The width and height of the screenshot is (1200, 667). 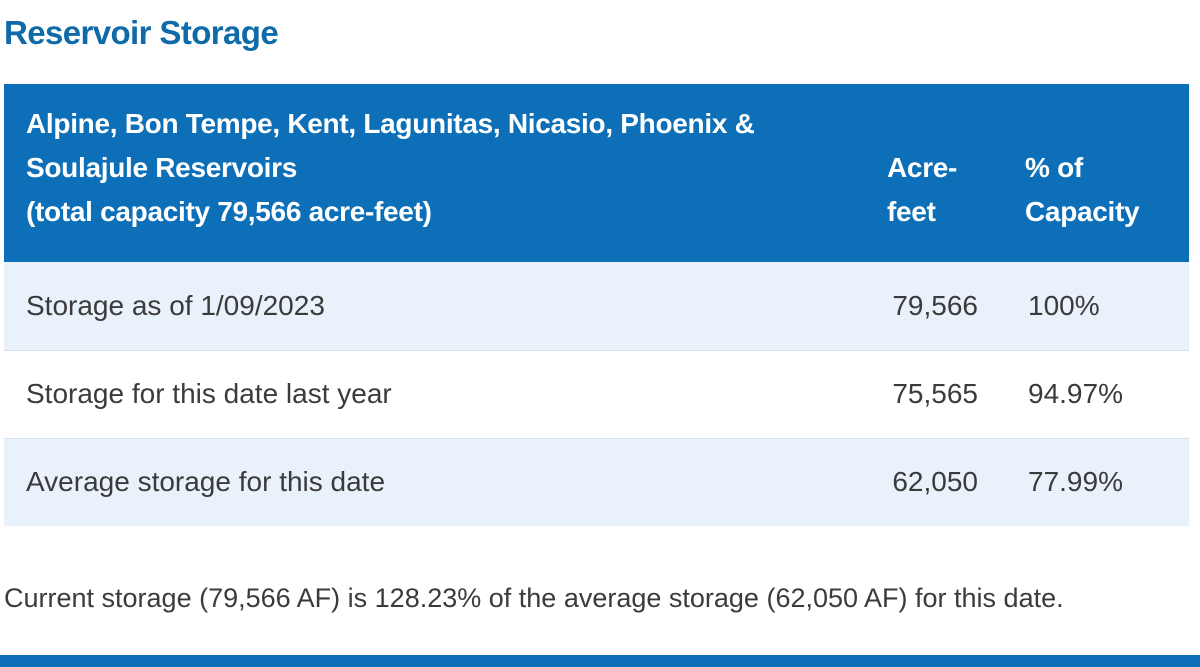 What do you see at coordinates (162, 167) in the screenshot?
I see `reservoirs-header-line-2: Soulajule Reservoirs` at bounding box center [162, 167].